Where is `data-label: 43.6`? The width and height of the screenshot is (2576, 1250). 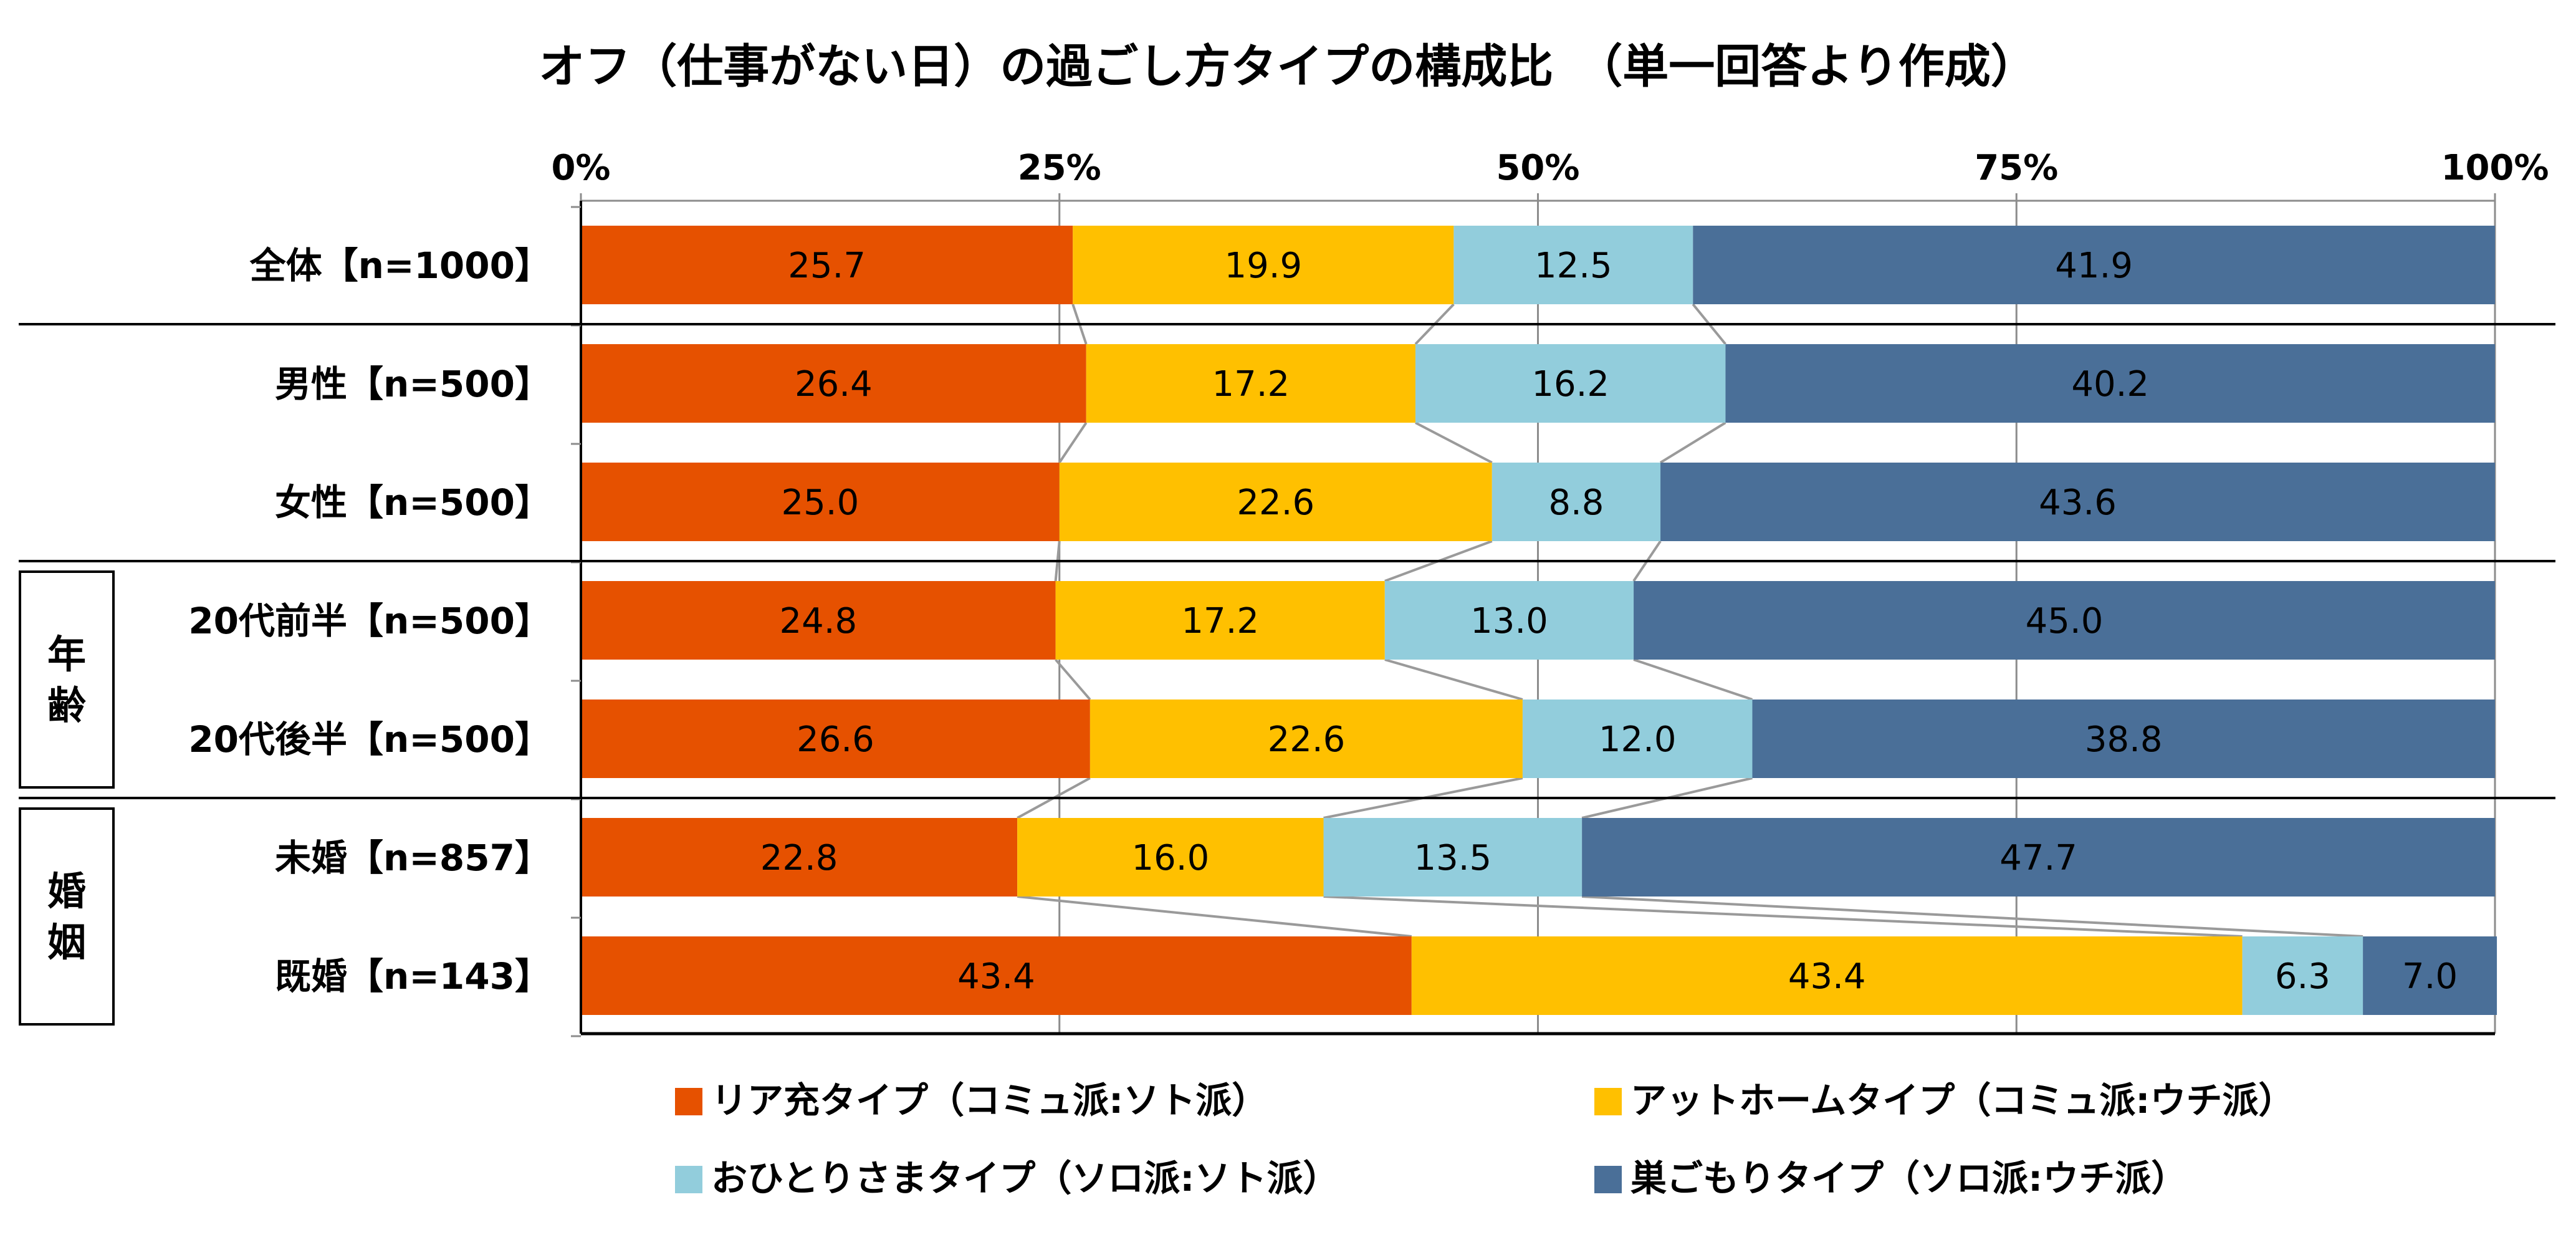
data-label: 43.6 is located at coordinates (2078, 503).